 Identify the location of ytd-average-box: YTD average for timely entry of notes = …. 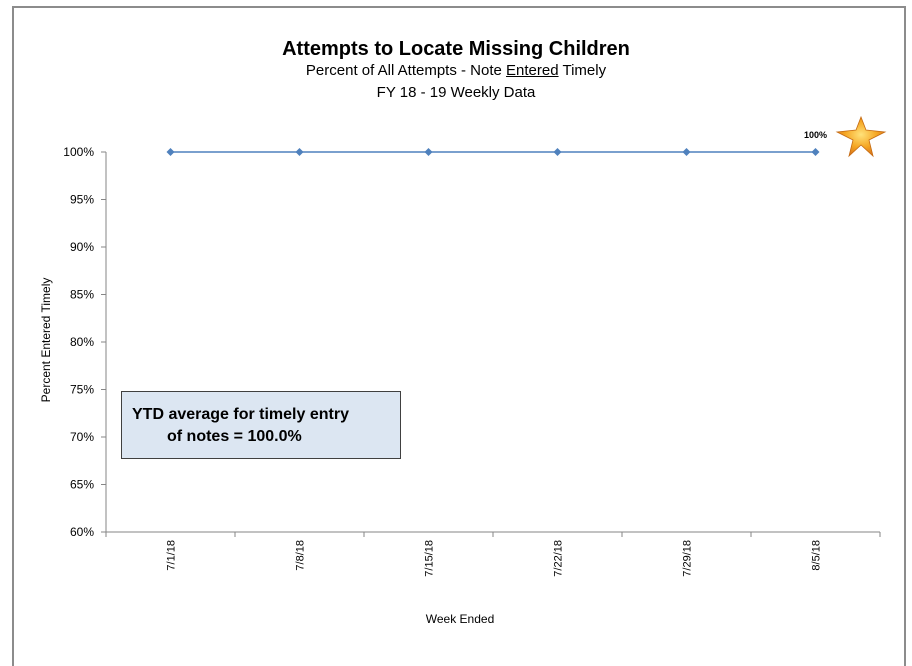
(261, 425).